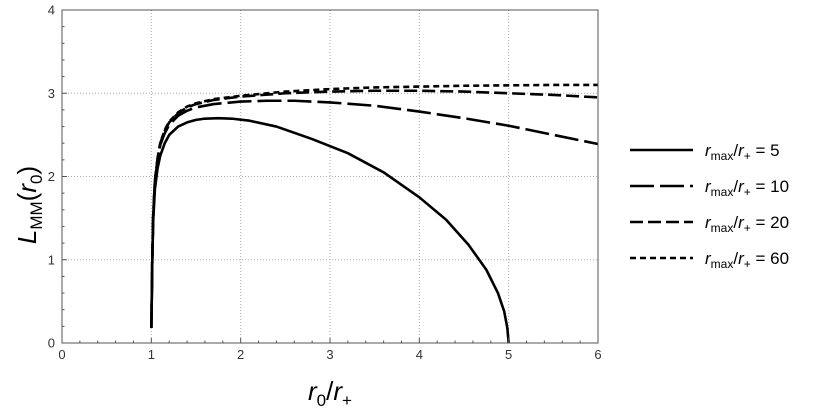  Describe the element at coordinates (419, 354) in the screenshot. I see `x-tick-label: 4` at that location.